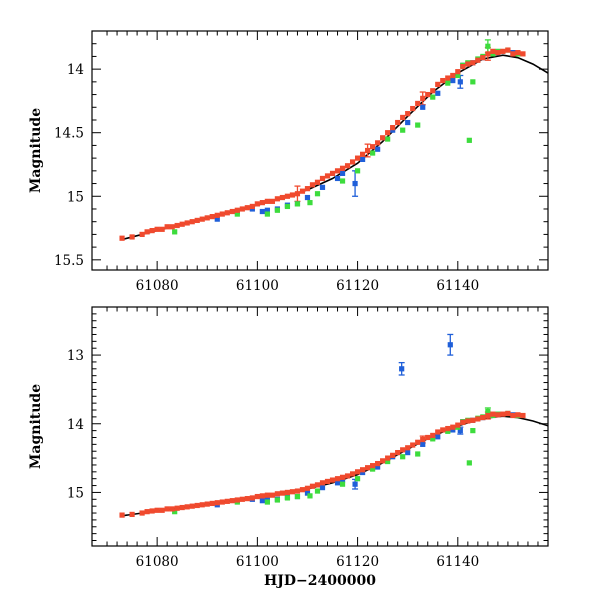 Image resolution: width=600 pixels, height=600 pixels. Describe the element at coordinates (75, 197) in the screenshot. I see `y-tick-label: 15` at that location.